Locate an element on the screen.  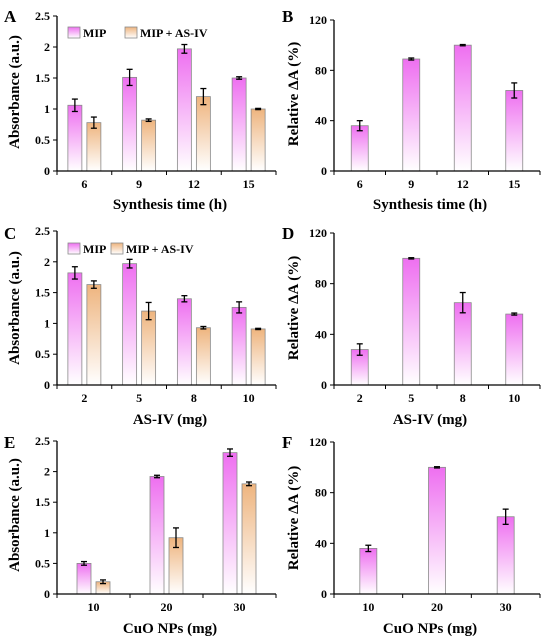
panel-e-ylabel: Absorbance (a.u.) is located at coordinates (15, 515).